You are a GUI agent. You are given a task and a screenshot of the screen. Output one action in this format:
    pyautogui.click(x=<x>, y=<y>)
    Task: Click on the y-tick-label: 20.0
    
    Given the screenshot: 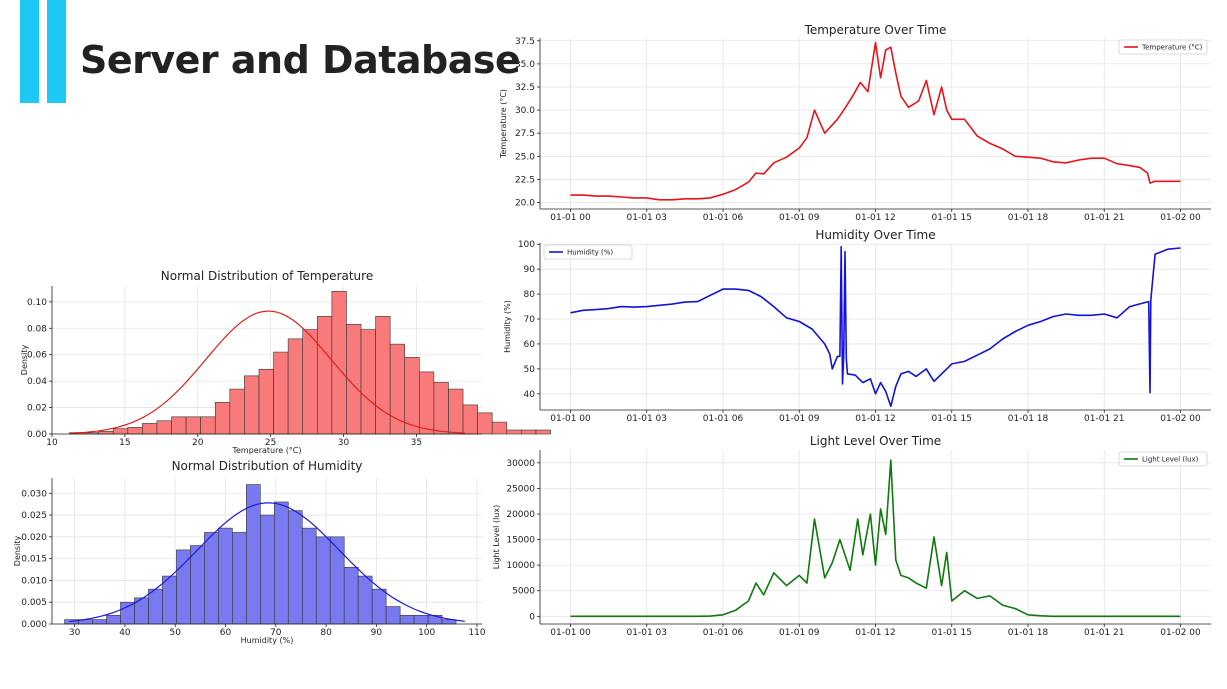 What is the action you would take?
    pyautogui.click(x=525, y=204)
    